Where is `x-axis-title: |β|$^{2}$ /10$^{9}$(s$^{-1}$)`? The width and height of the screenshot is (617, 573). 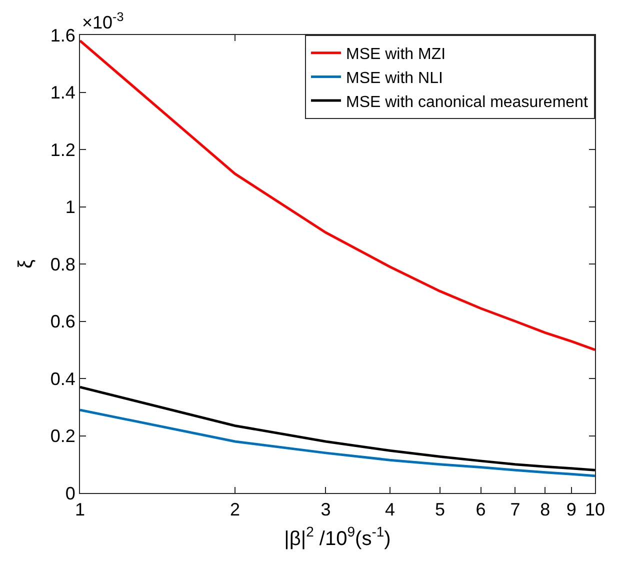 x-axis-title: |β|$^{2}$ /10$^{9}$(s$^{-1}$) is located at coordinates (337, 537).